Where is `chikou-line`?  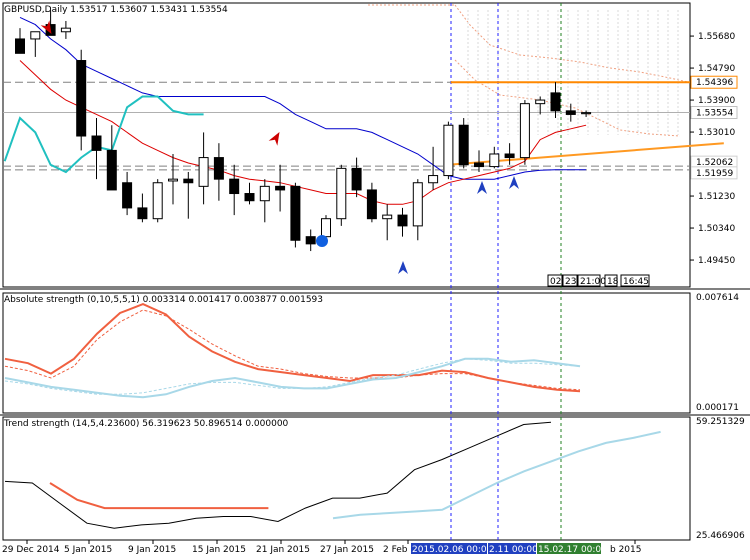
chikou-line is located at coordinates (103, 134).